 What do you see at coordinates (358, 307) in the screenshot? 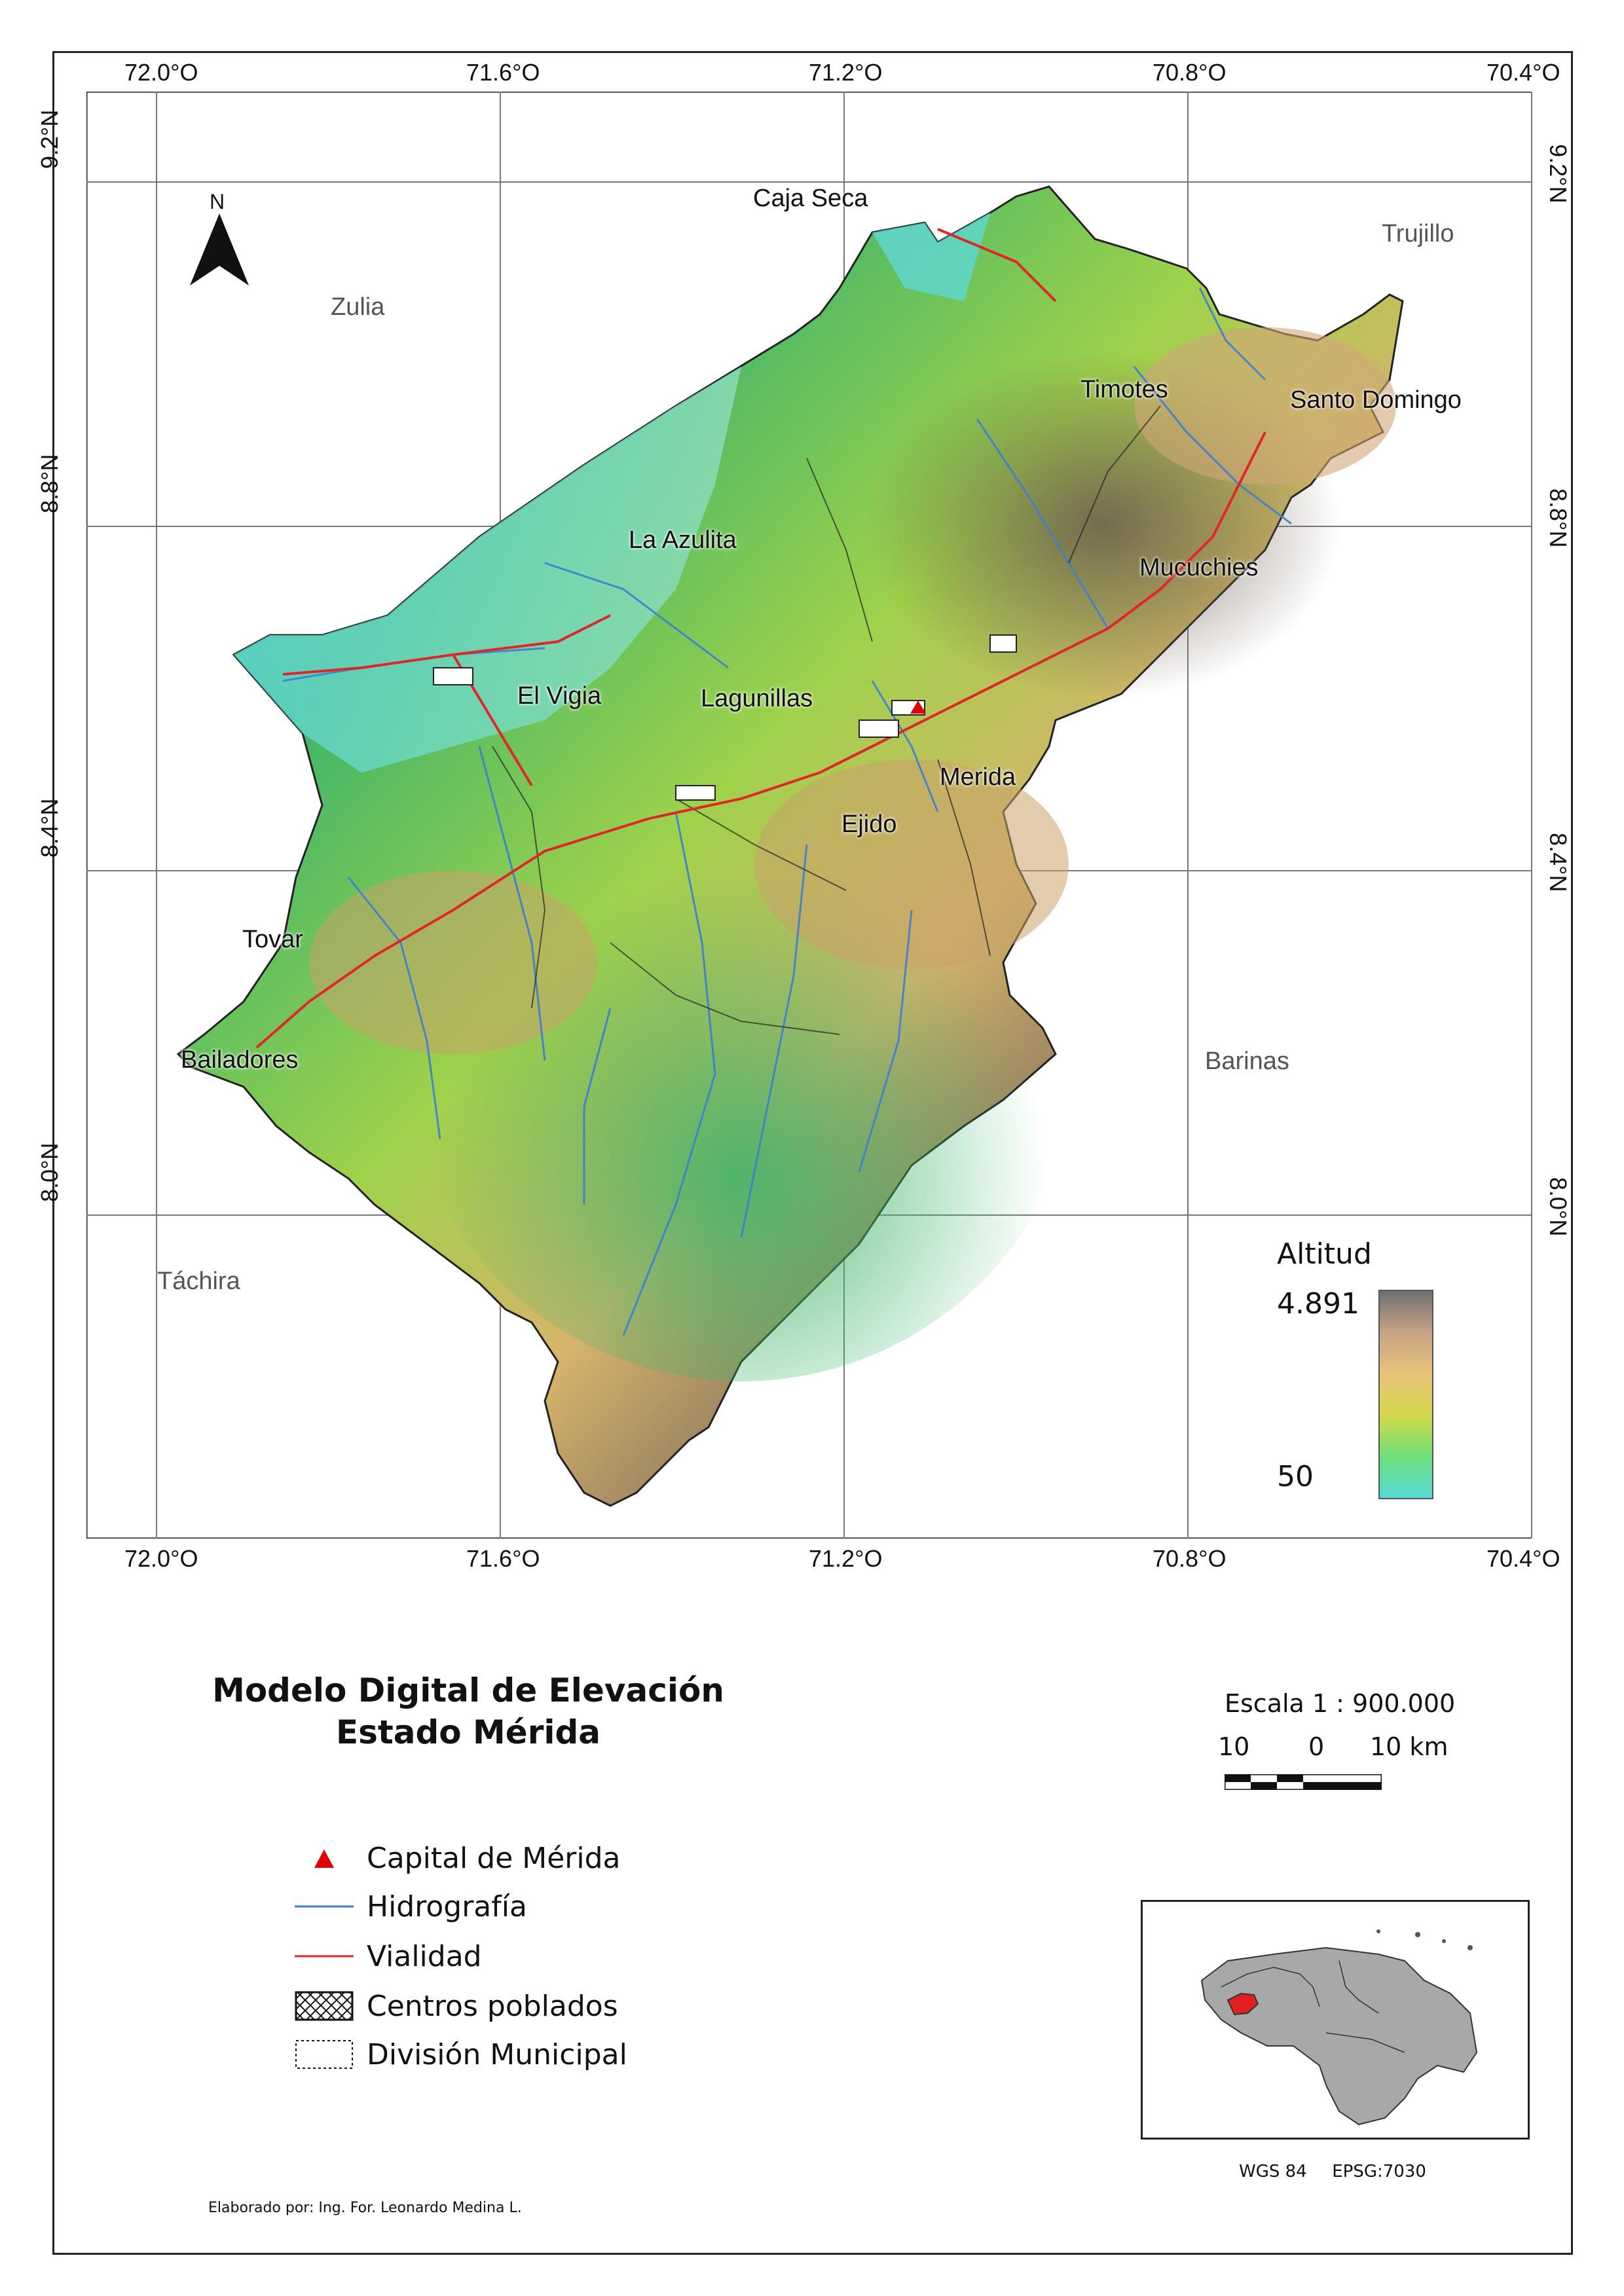
I see `region-label: Zulia` at bounding box center [358, 307].